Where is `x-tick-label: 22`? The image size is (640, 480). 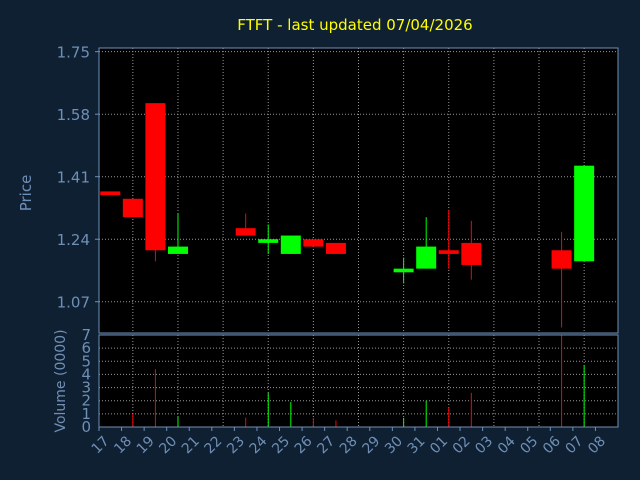 x-tick-label: 22 is located at coordinates (214, 445).